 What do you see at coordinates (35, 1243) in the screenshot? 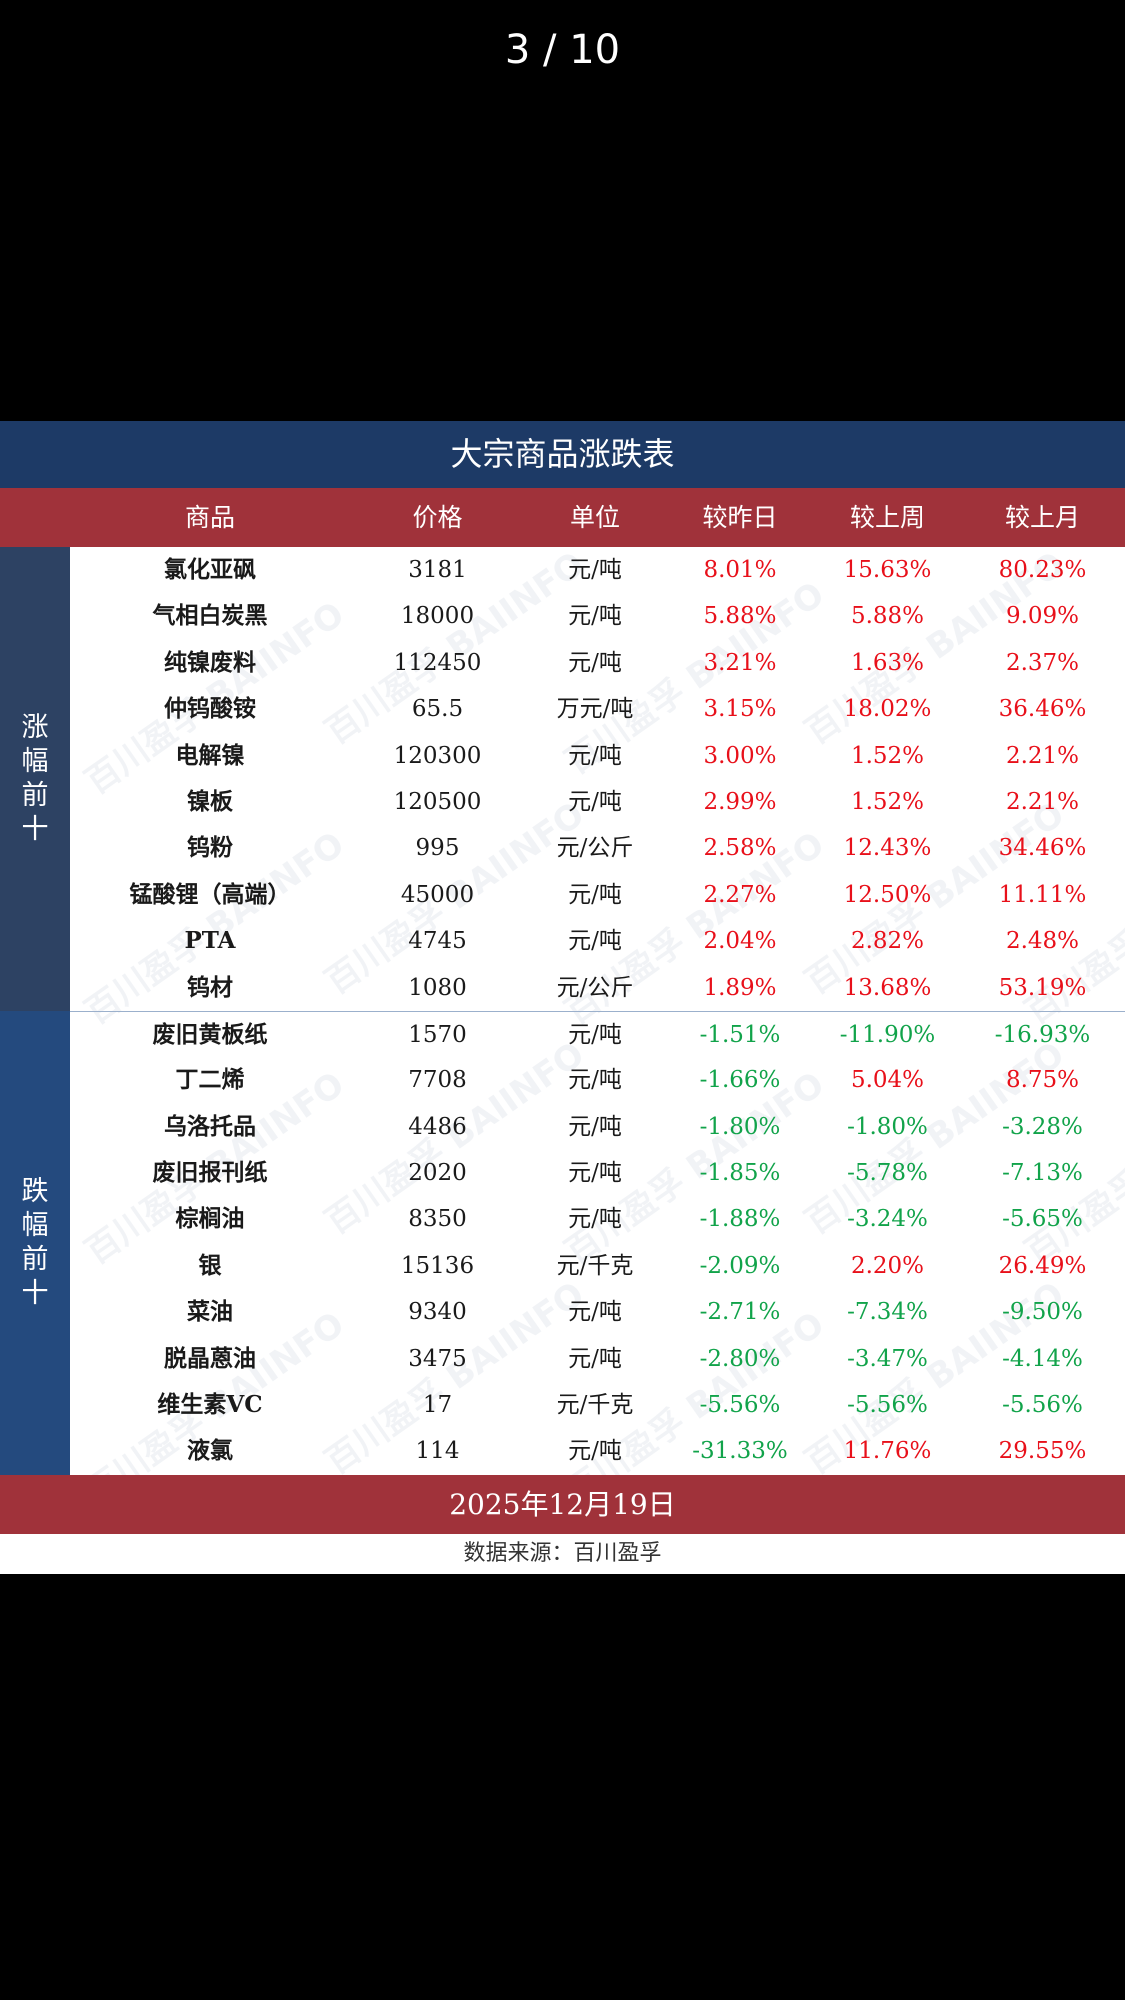
I see `group-label-top-losers: 跌 幅 前 十` at bounding box center [35, 1243].